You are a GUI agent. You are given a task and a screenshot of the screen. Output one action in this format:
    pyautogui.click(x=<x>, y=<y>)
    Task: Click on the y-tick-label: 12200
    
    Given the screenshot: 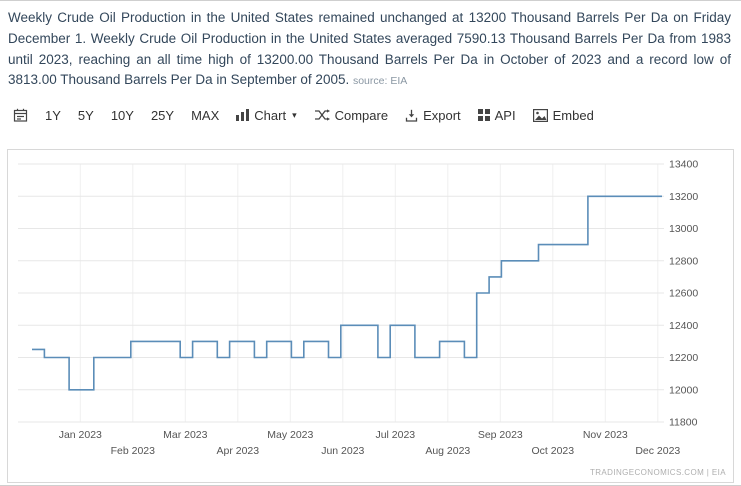 What is the action you would take?
    pyautogui.click(x=683, y=358)
    